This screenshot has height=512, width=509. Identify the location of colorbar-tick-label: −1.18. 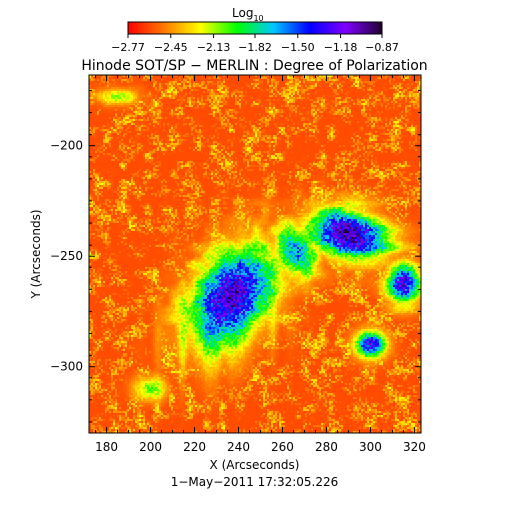
(341, 47).